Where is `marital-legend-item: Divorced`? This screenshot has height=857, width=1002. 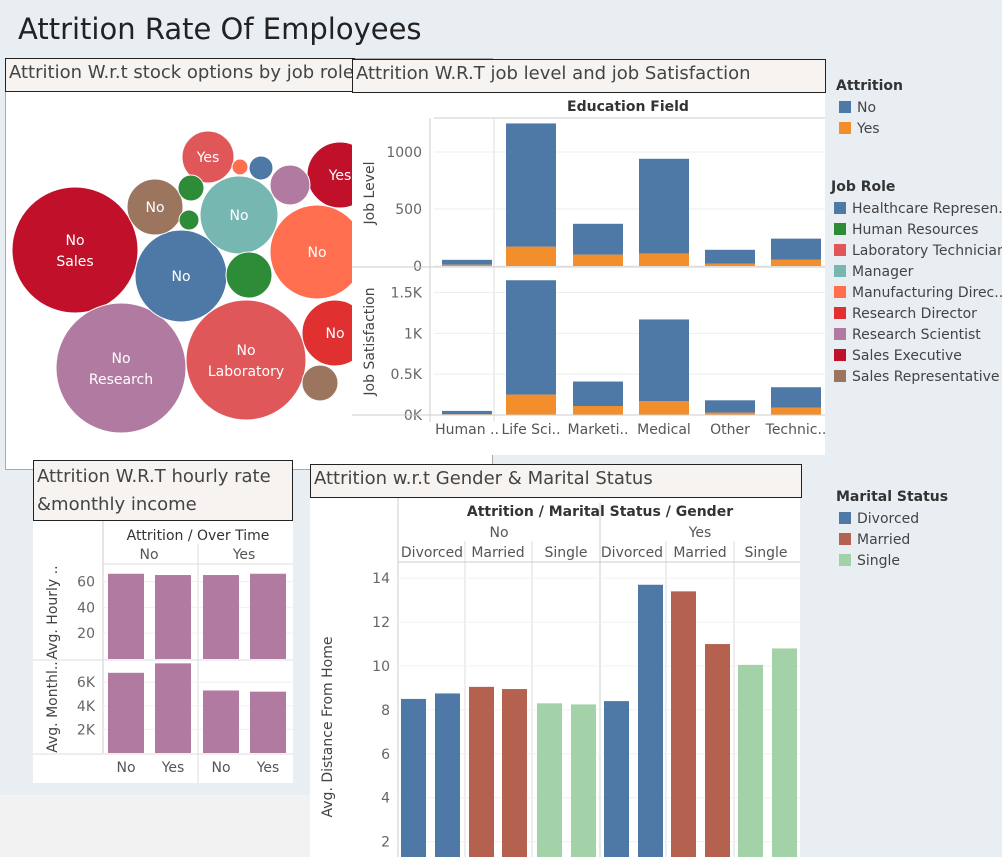 marital-legend-item: Divorced is located at coordinates (879, 519).